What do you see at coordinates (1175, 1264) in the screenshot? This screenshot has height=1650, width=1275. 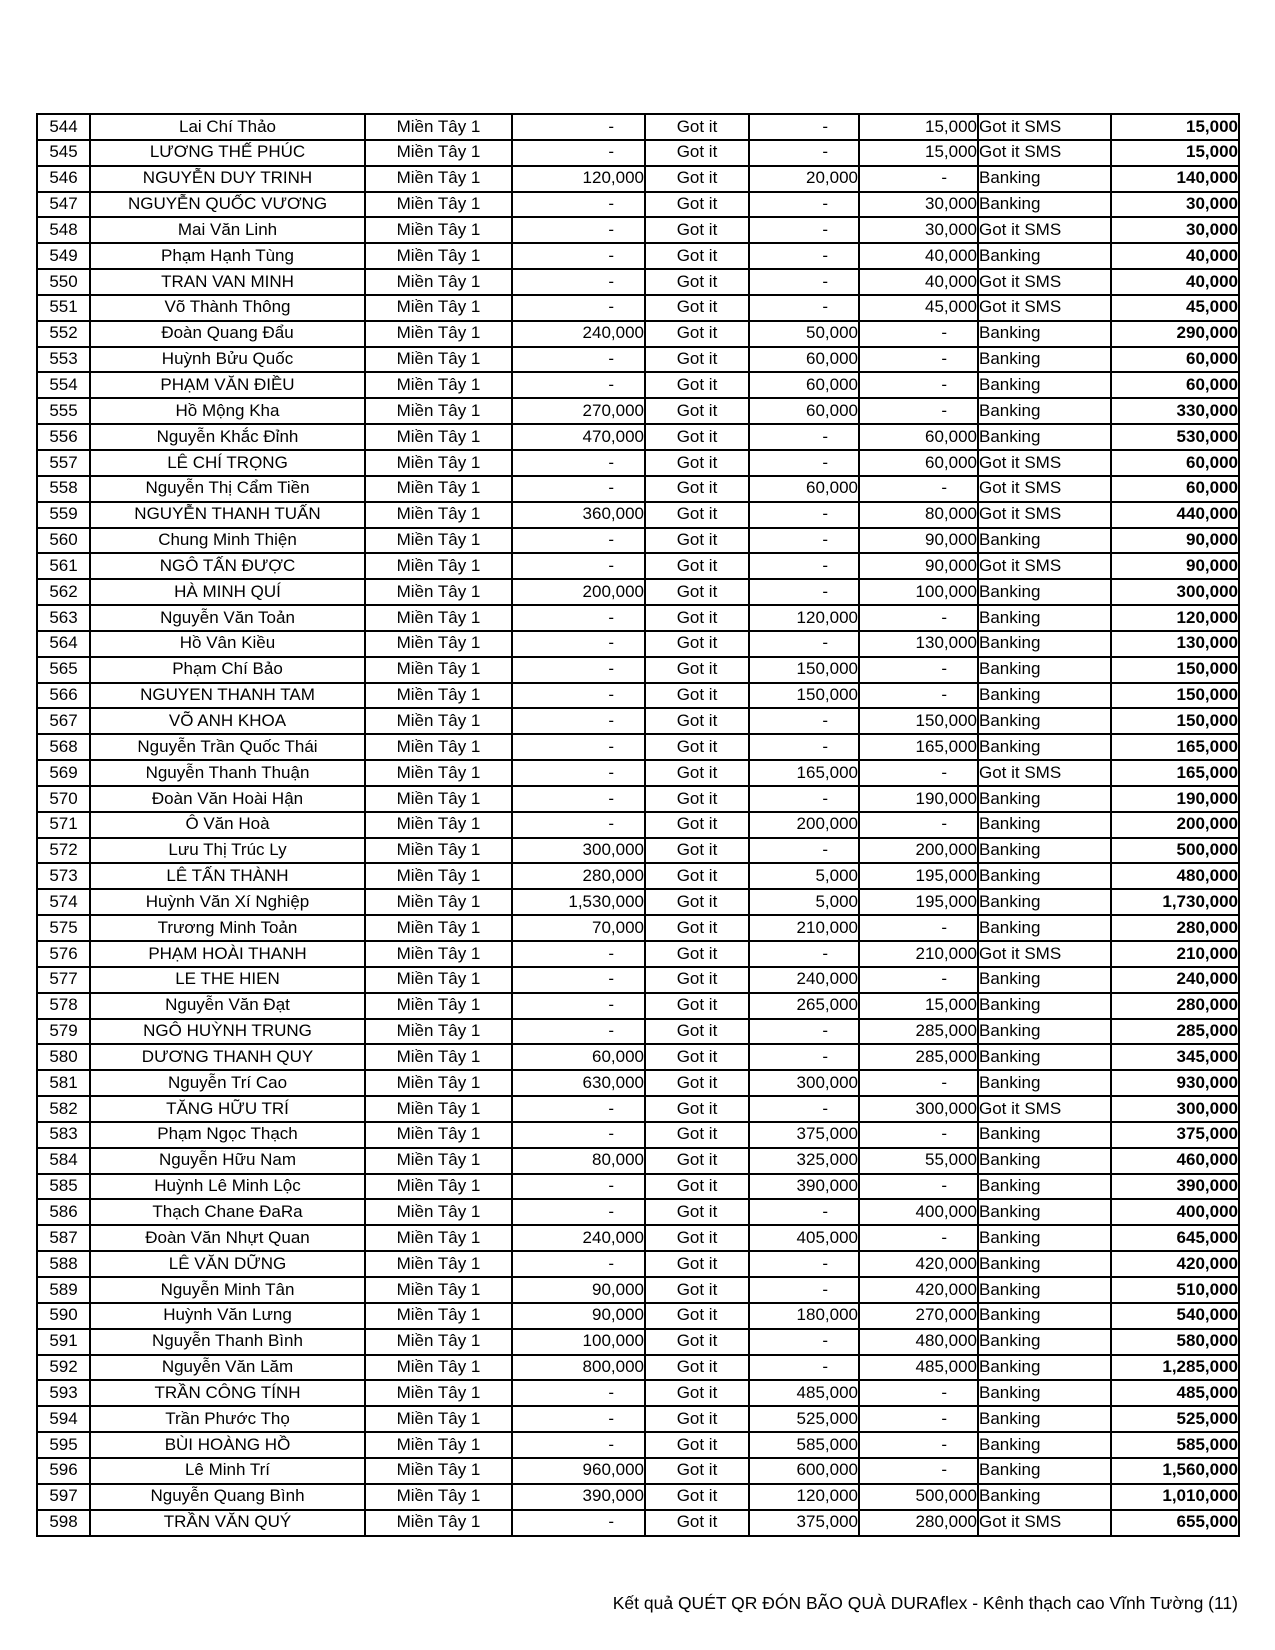 I see `cell-total: 420,000` at bounding box center [1175, 1264].